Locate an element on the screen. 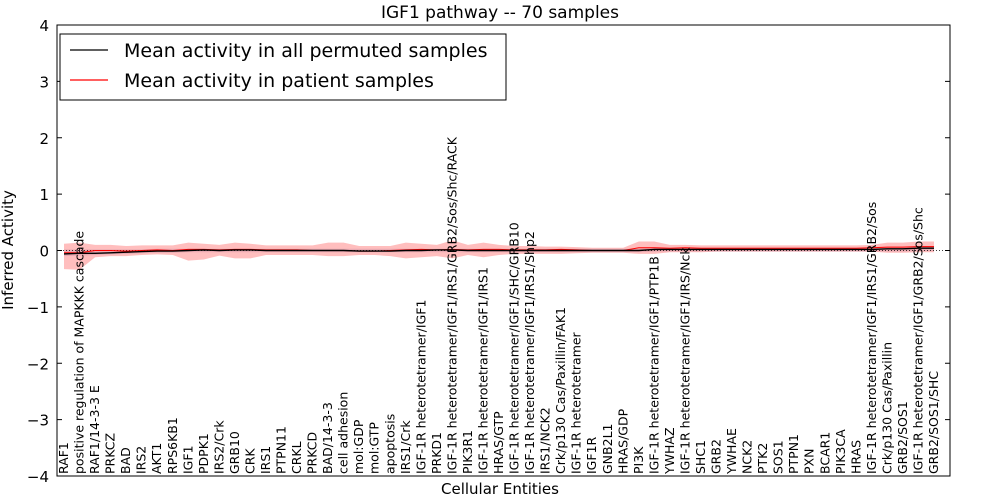 This screenshot has height=500, width=1000. x-tick-label: cell adhesion is located at coordinates (343, 433).